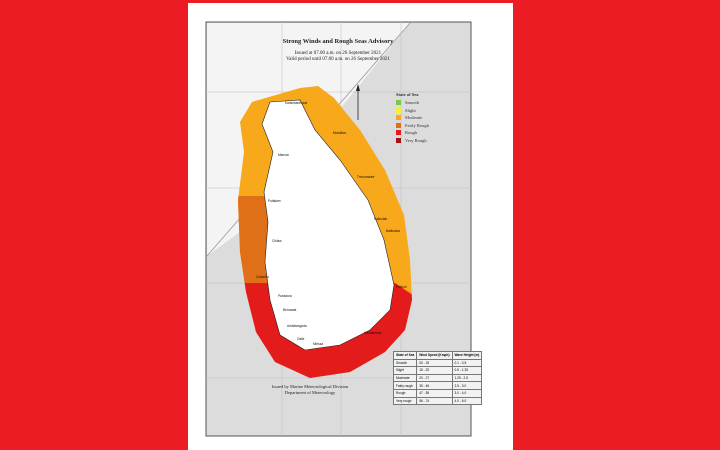 This screenshot has width=720, height=450. What do you see at coordinates (412, 103) in the screenshot?
I see `legend-item: Smooth` at bounding box center [412, 103].